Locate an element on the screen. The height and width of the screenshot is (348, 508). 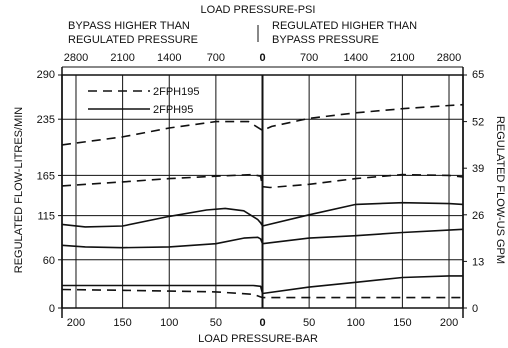
psi-tick-label: 0 is located at coordinates (262, 58).